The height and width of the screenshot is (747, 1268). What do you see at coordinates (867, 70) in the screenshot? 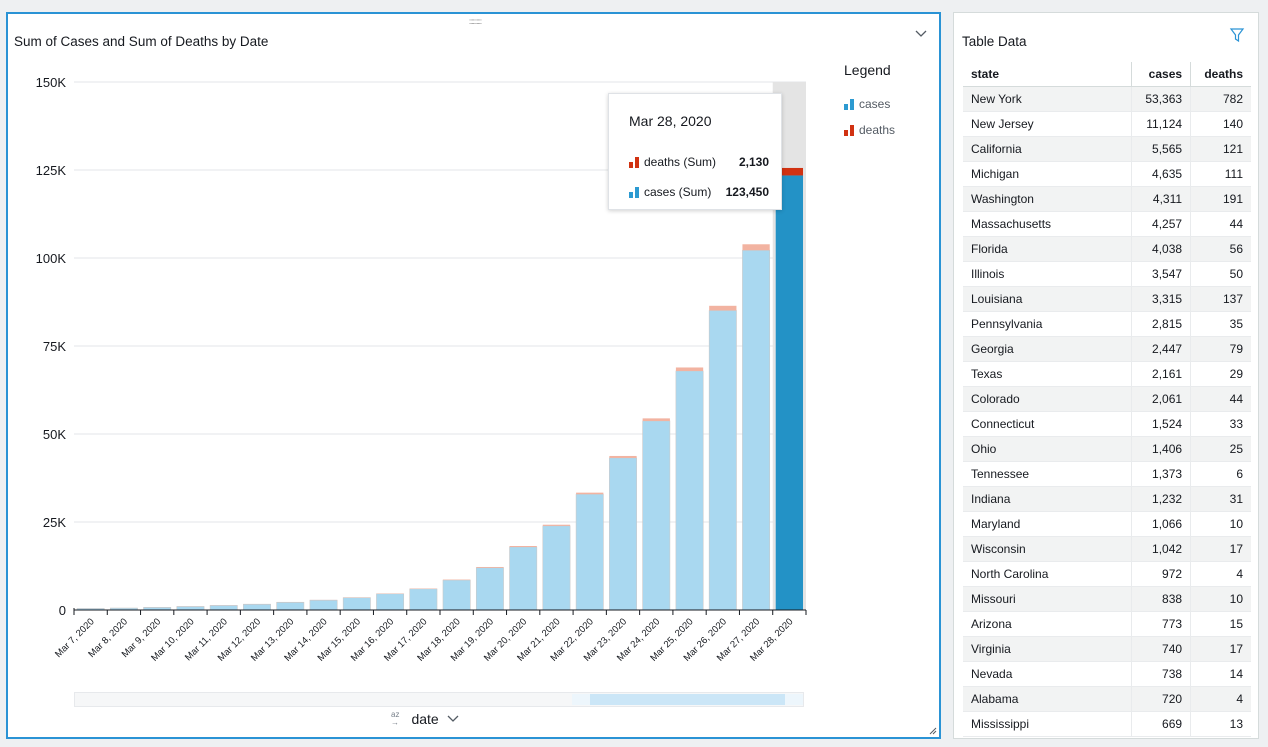
I see `legend-title: Legend` at bounding box center [867, 70].